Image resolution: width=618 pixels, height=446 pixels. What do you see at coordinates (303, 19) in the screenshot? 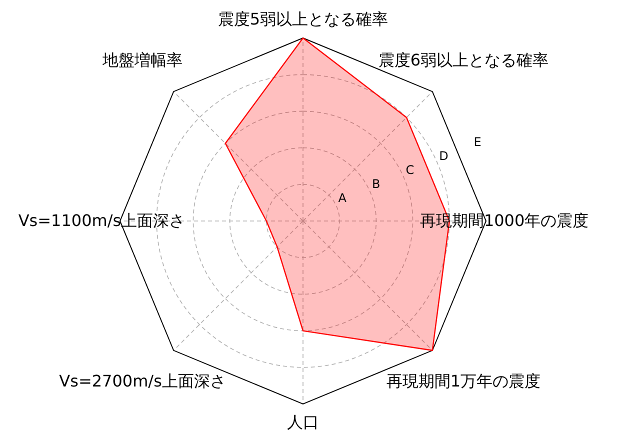
I see `spoke-label: 震度5弱以上となる確率` at bounding box center [303, 19].